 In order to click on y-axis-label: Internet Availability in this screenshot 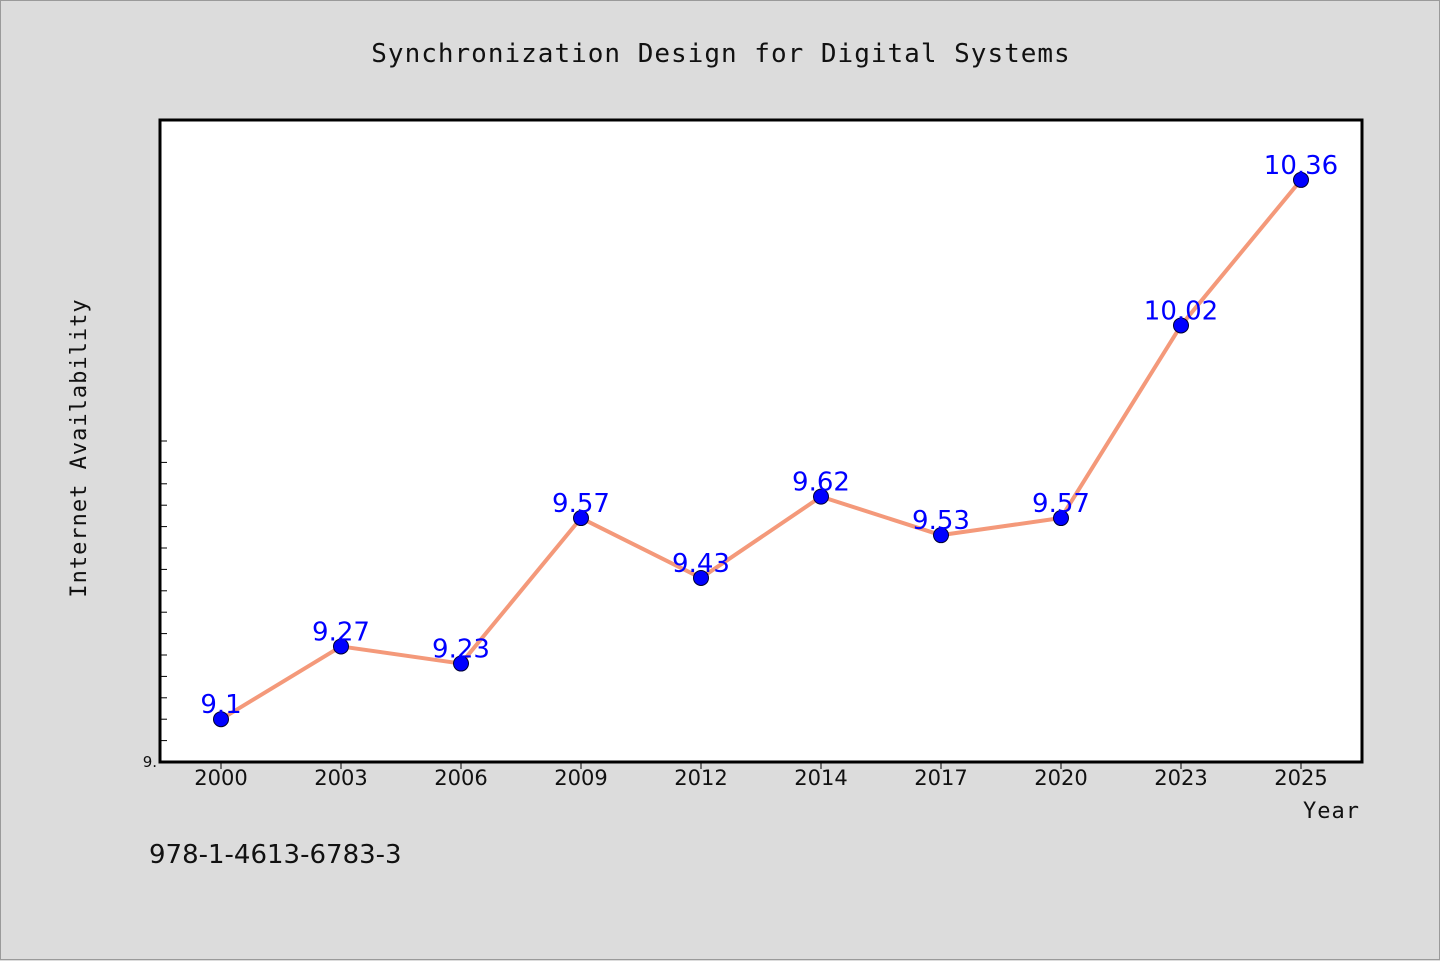, I will do `click(79, 447)`.